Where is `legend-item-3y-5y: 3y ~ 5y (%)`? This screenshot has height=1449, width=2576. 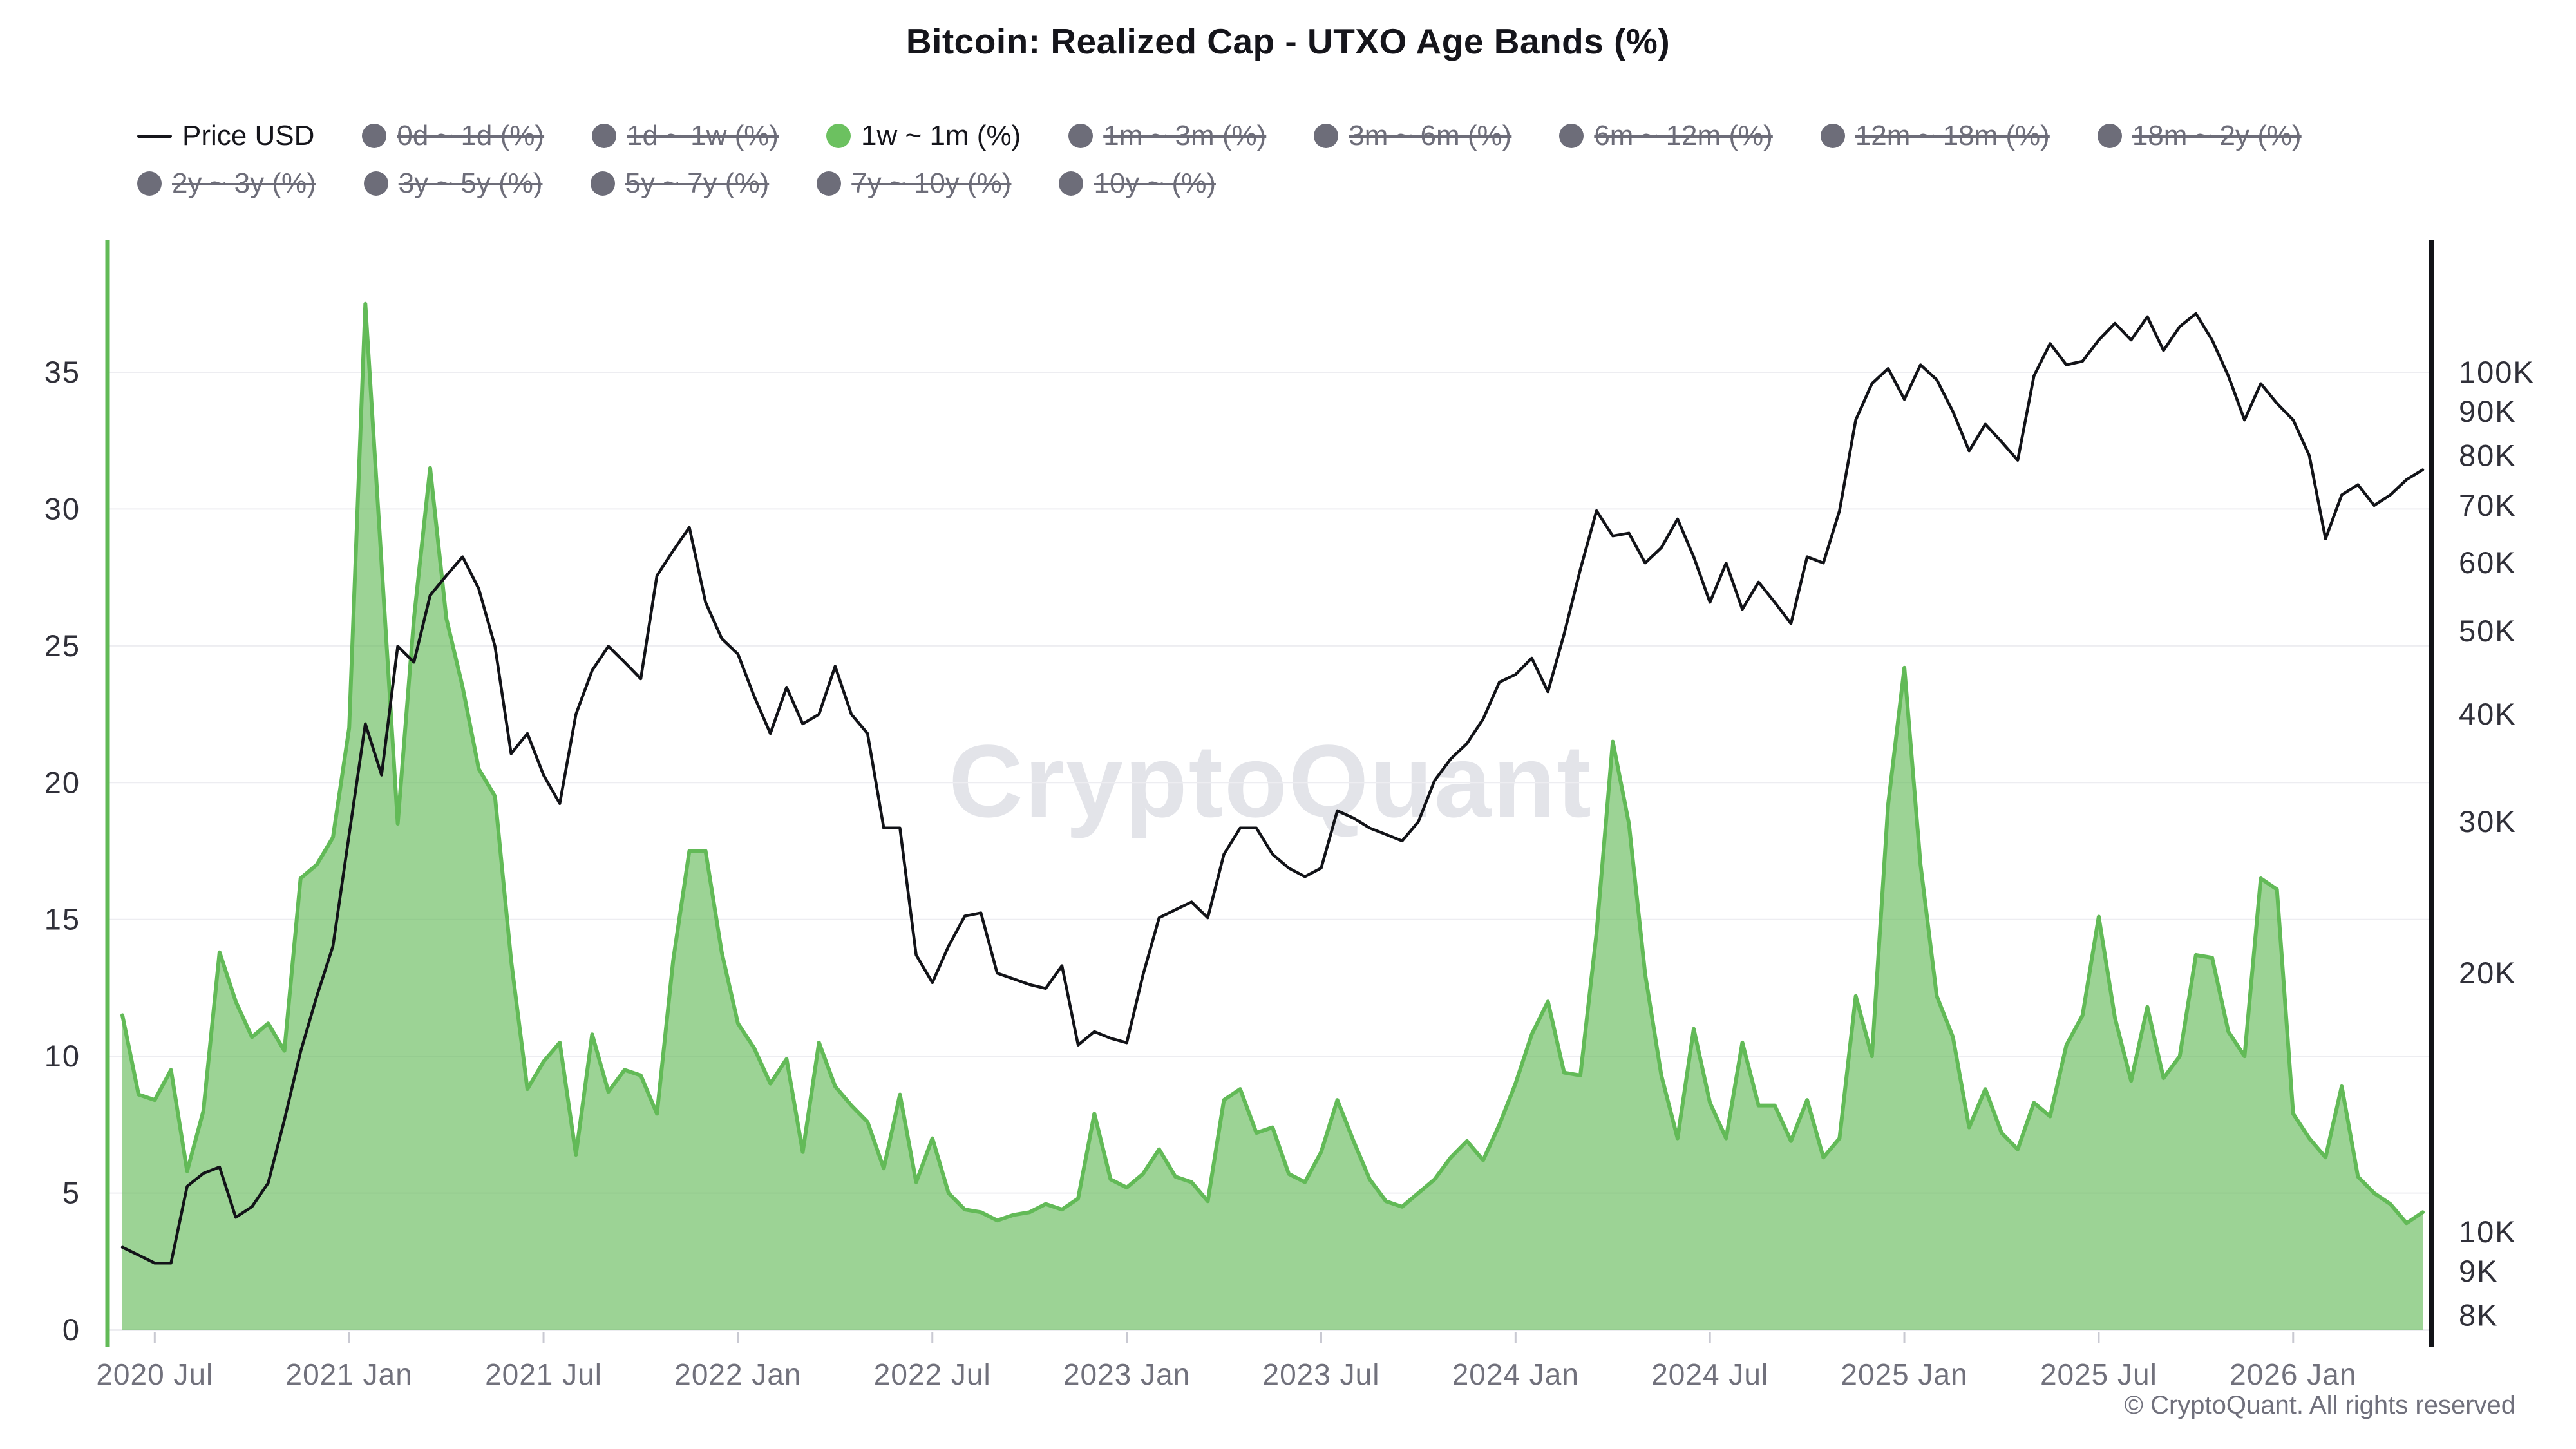
legend-item-3y-5y: 3y ~ 5y (%) is located at coordinates (453, 183).